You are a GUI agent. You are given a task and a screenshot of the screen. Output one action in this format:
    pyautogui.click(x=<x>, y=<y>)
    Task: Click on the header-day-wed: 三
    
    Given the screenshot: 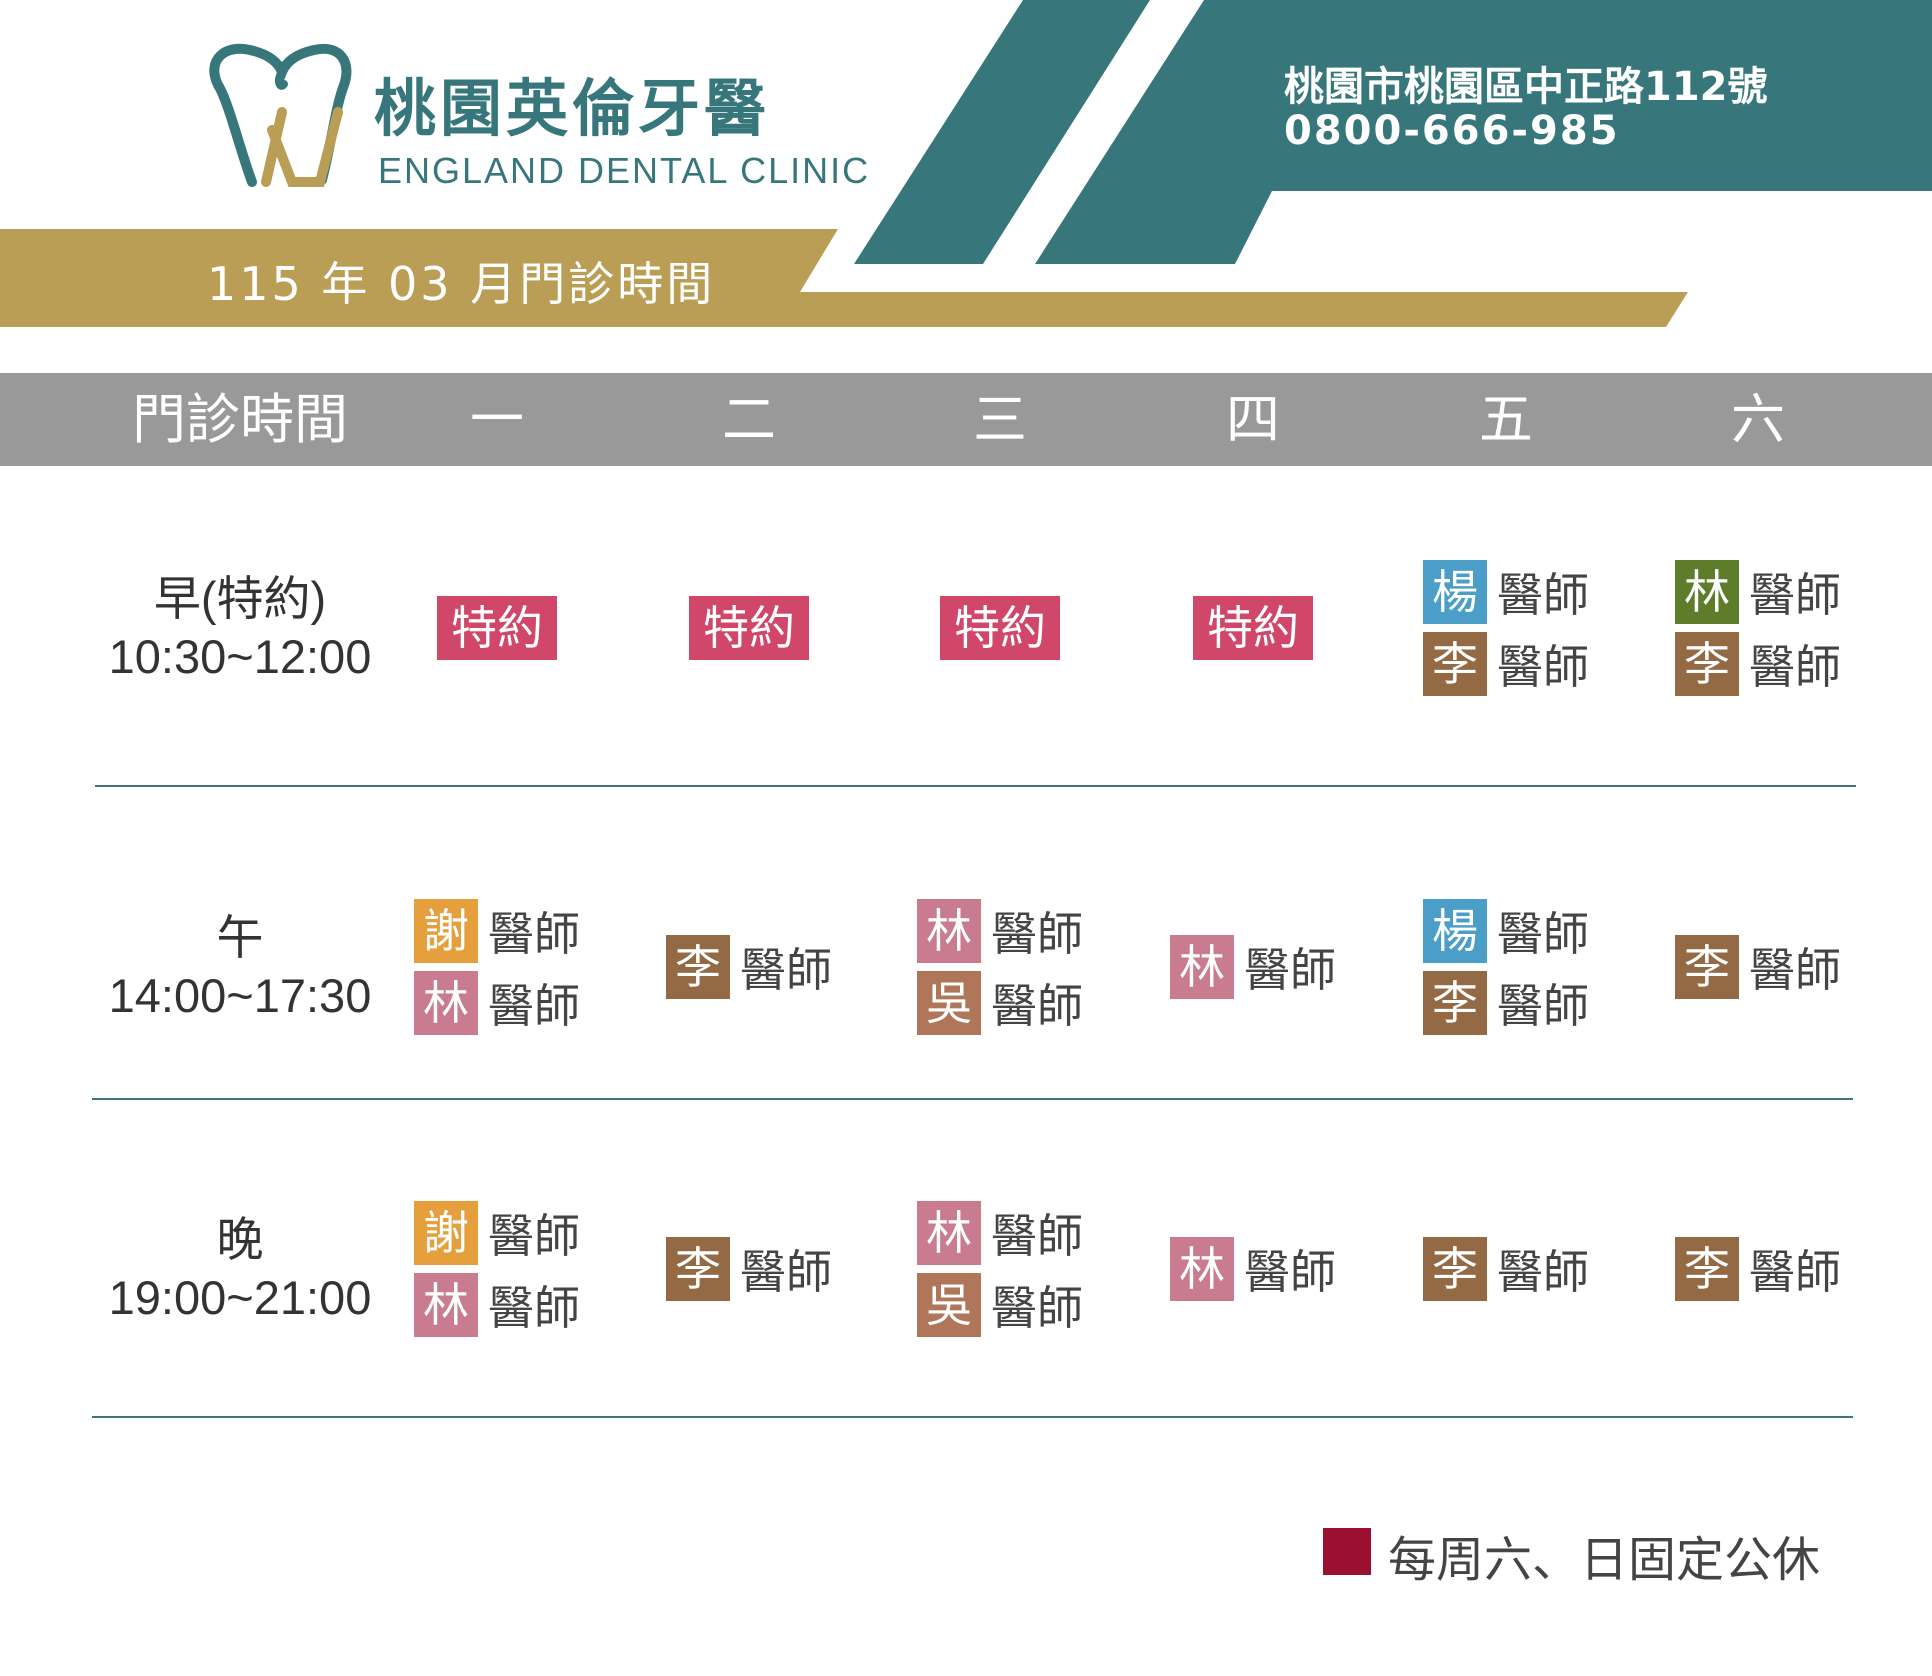 What is the action you would take?
    pyautogui.click(x=1000, y=419)
    